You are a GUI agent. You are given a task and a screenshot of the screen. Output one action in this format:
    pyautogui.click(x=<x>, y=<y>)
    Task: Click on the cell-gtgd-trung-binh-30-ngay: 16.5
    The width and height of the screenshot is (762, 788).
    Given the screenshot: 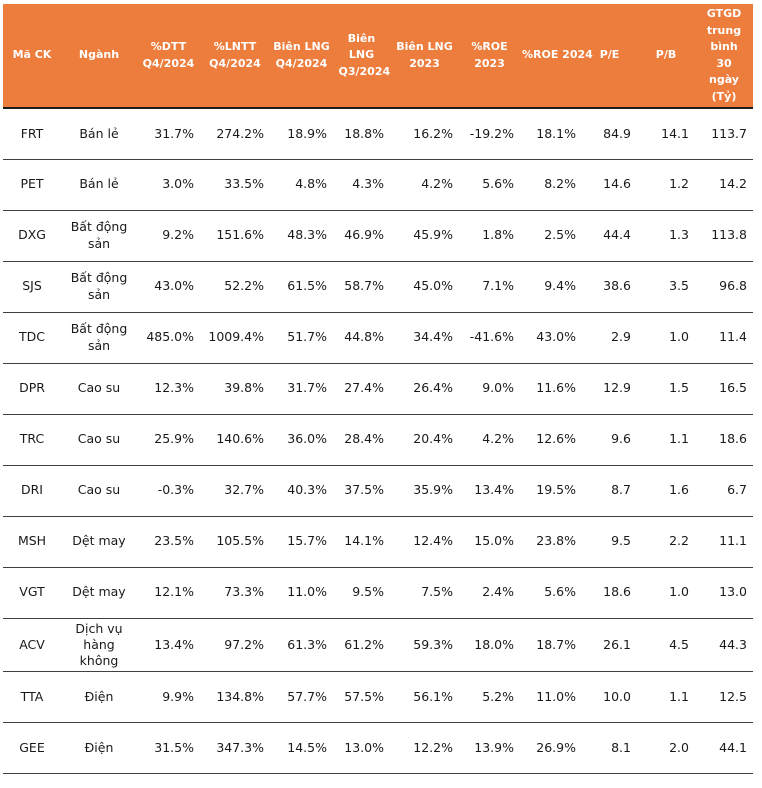 What is the action you would take?
    pyautogui.click(x=724, y=389)
    